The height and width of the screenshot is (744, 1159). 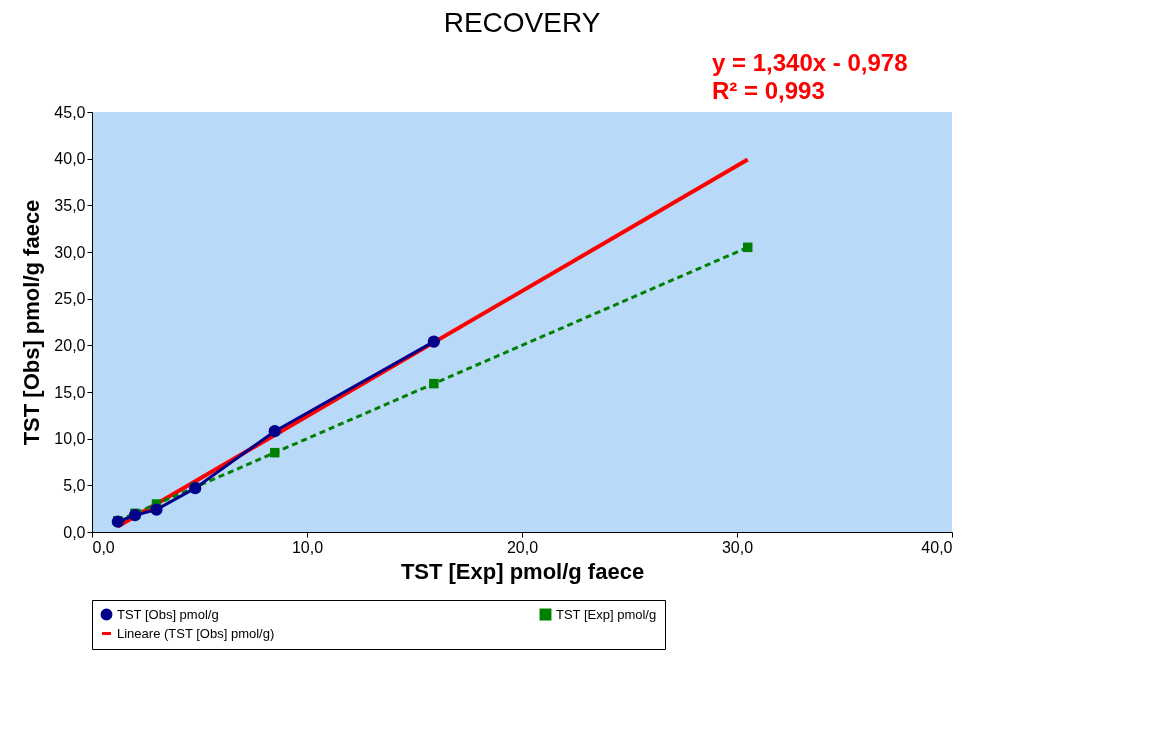 I want to click on text: y = 1,340x - 0,978, so click(x=810, y=62).